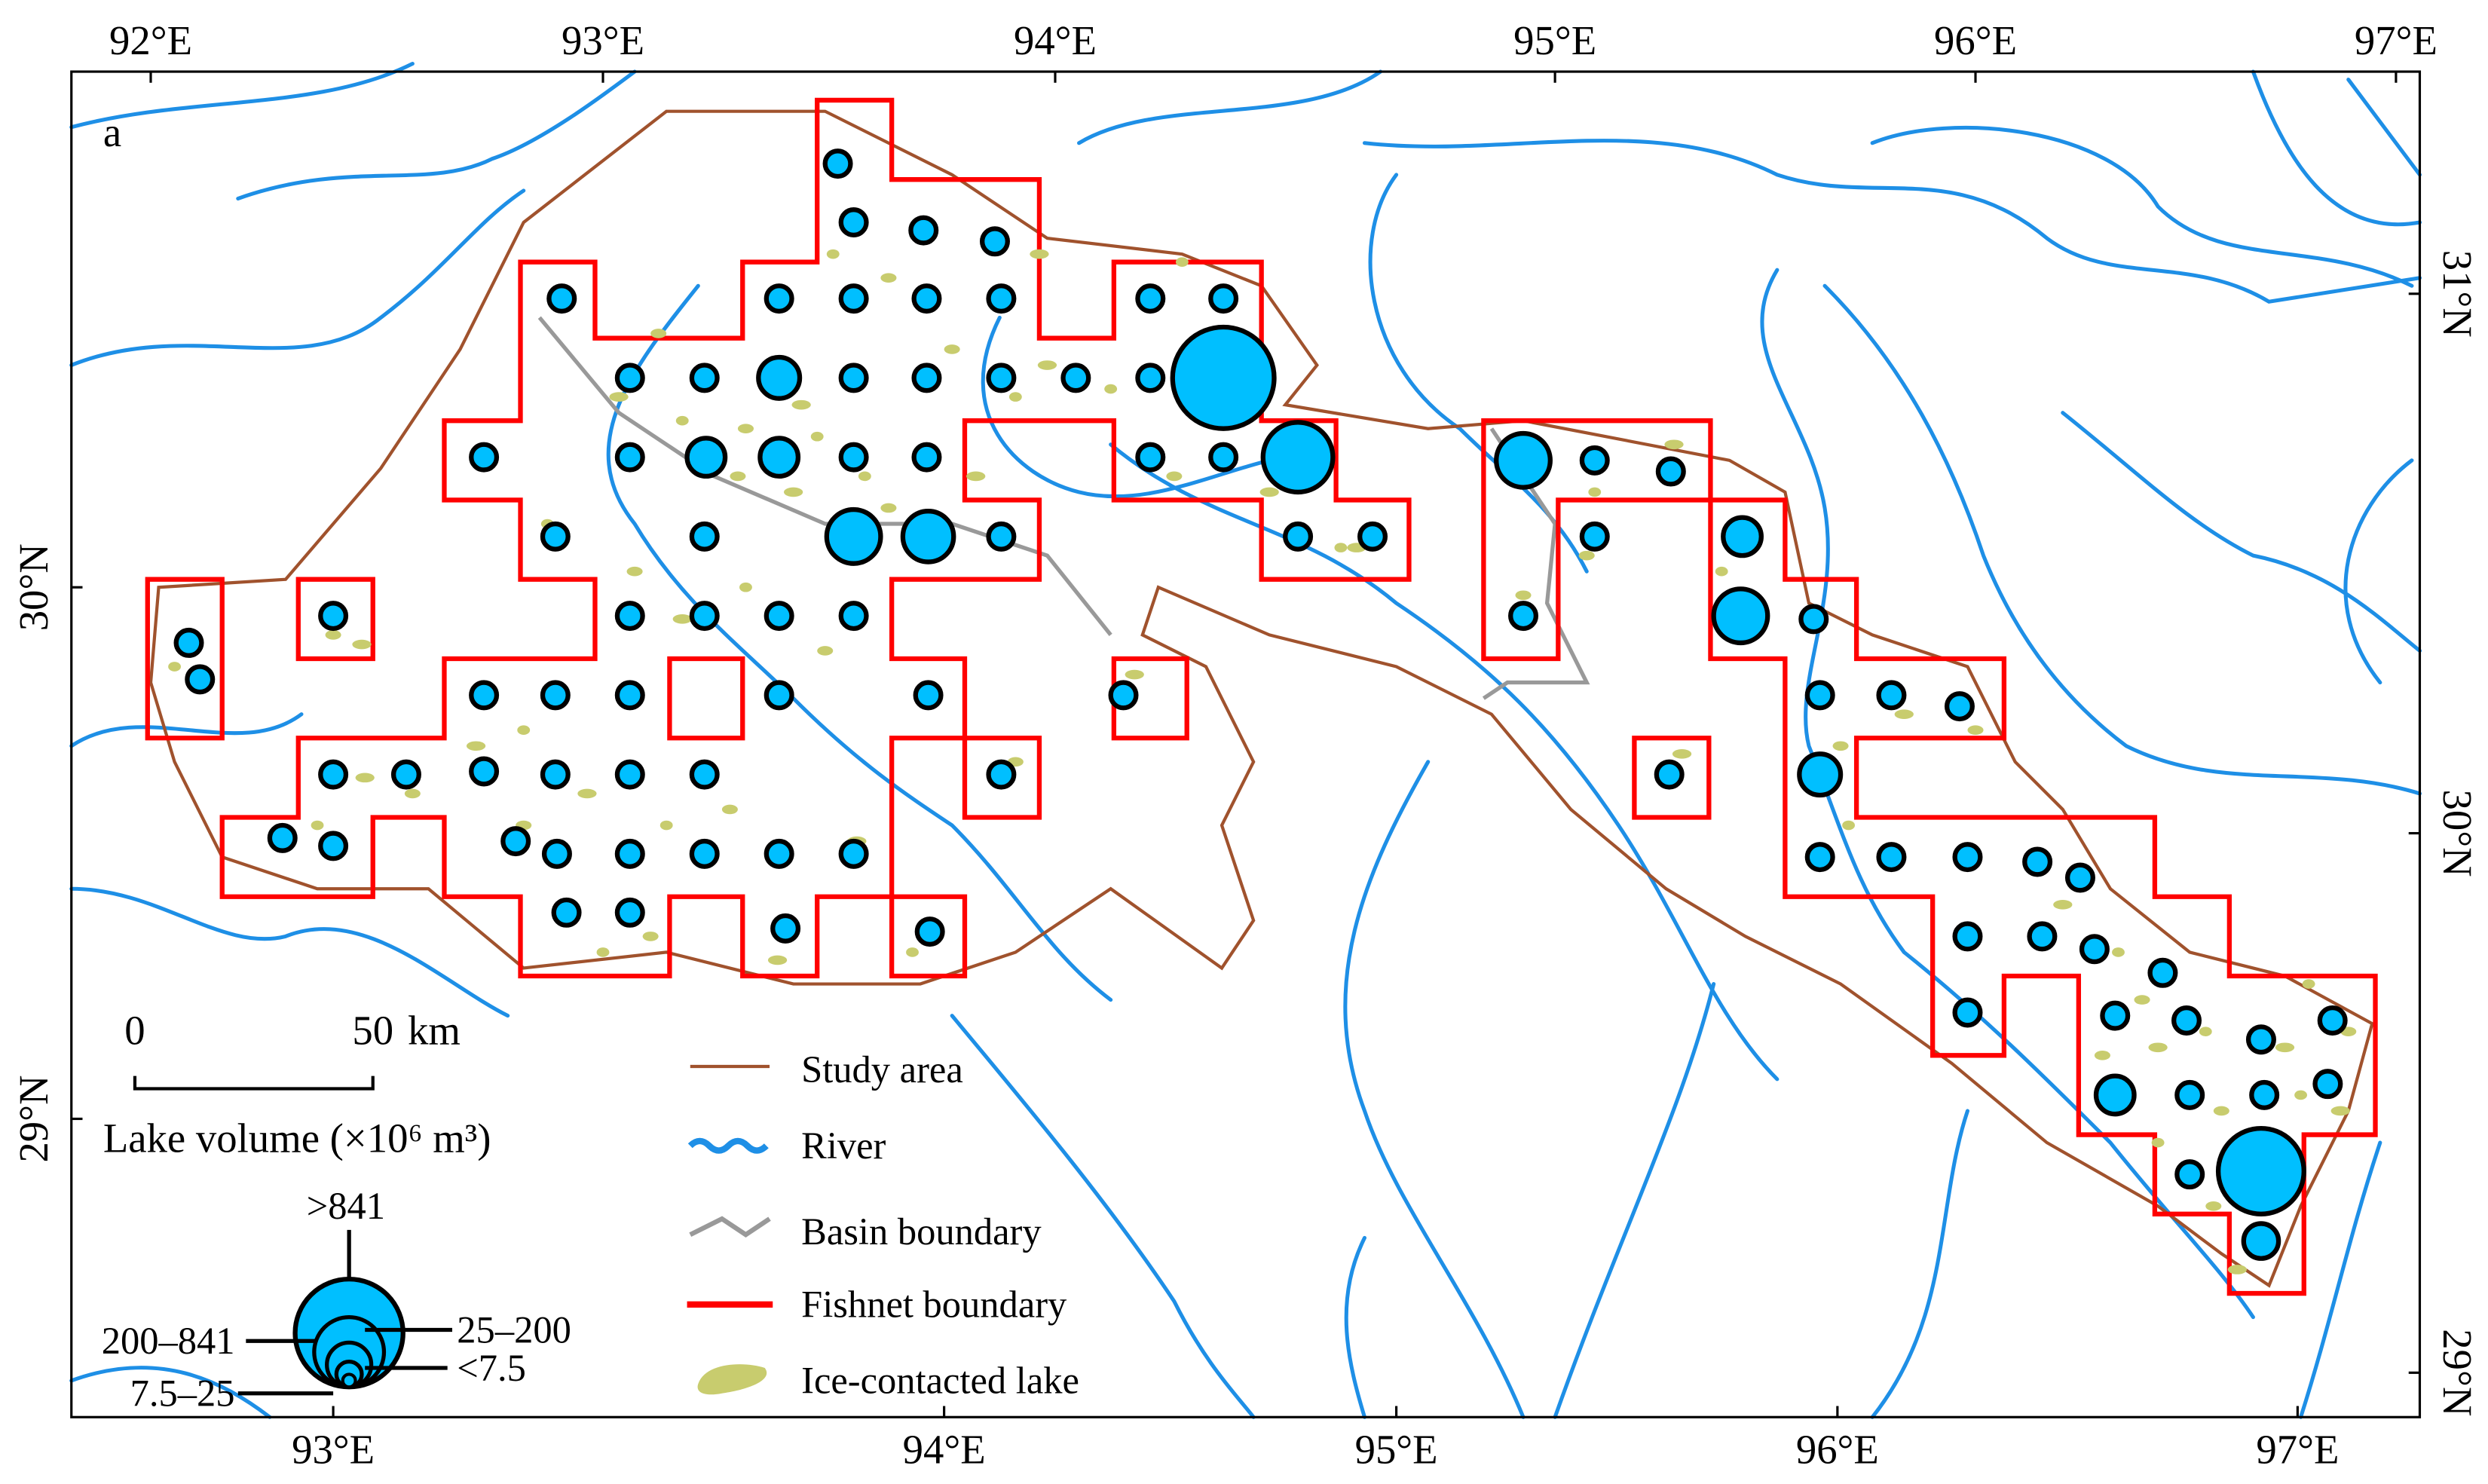  Describe the element at coordinates (940, 1381) in the screenshot. I see `legend-label: Ice-contacted lake` at that location.